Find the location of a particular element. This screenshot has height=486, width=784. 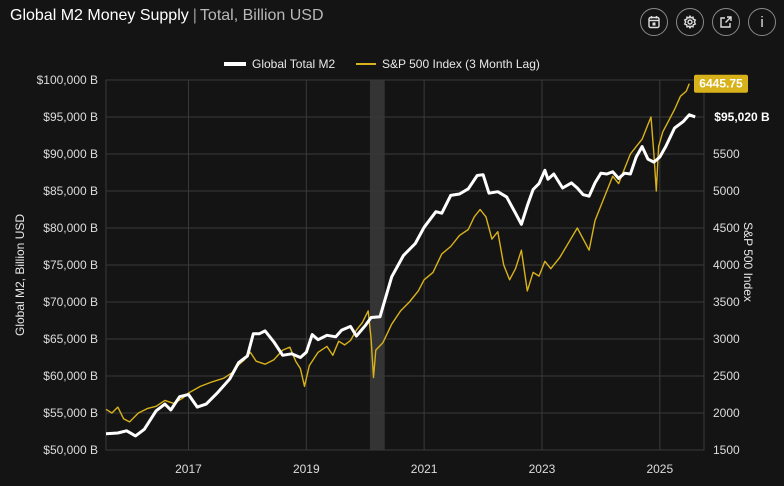

y-left-tick-label: $60,000 B is located at coordinates (70, 376).